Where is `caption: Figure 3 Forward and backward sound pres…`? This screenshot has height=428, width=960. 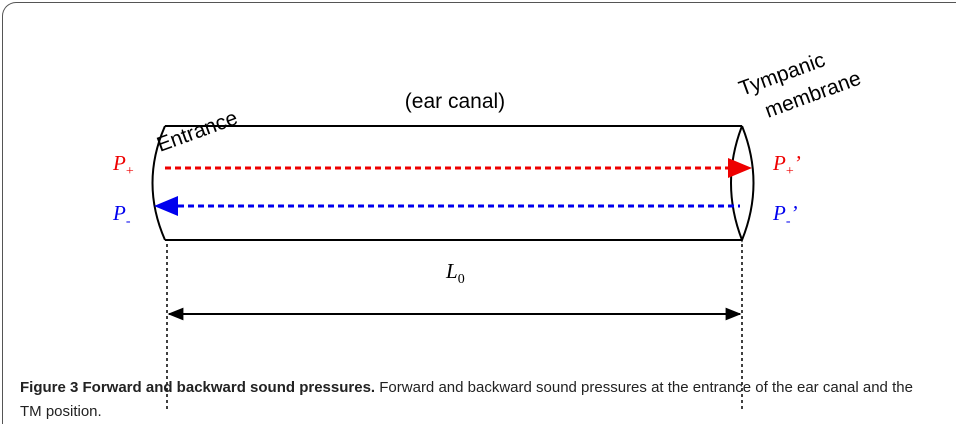
caption: Figure 3 Forward and backward sound pres… is located at coordinates (470, 400).